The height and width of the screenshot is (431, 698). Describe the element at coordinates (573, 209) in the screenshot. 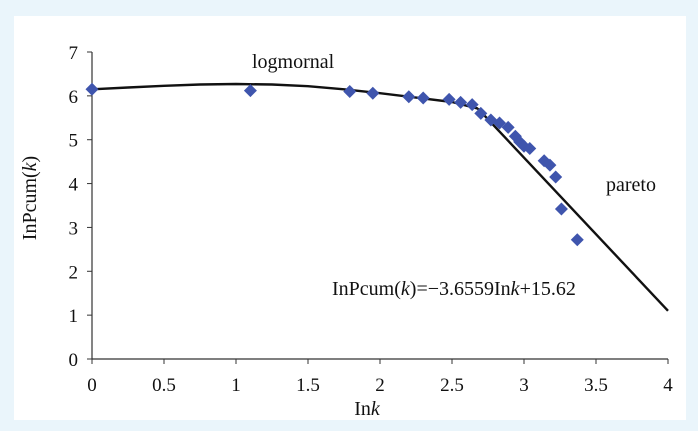

I see `pareto-fit-line` at that location.